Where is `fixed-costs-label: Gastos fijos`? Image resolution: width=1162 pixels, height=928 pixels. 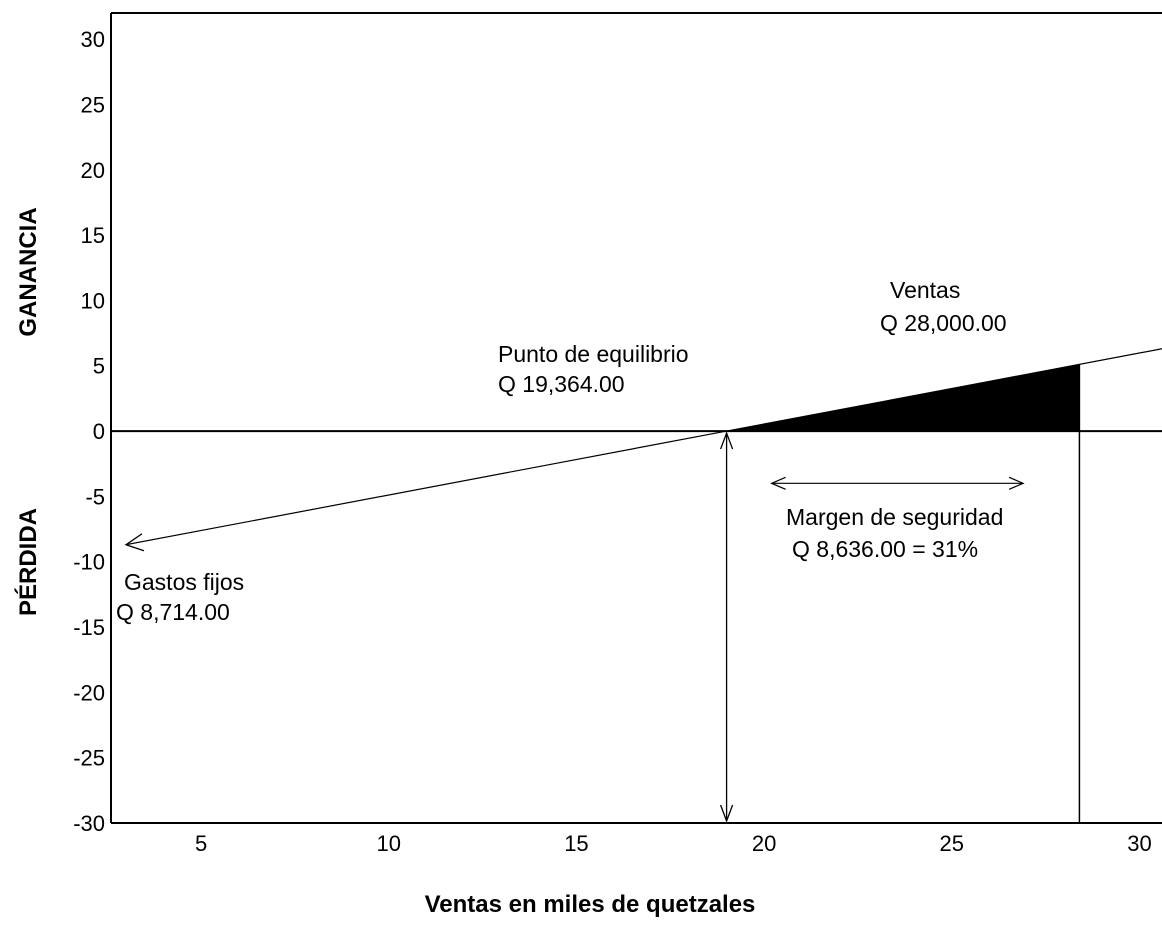 fixed-costs-label: Gastos fijos is located at coordinates (184, 582).